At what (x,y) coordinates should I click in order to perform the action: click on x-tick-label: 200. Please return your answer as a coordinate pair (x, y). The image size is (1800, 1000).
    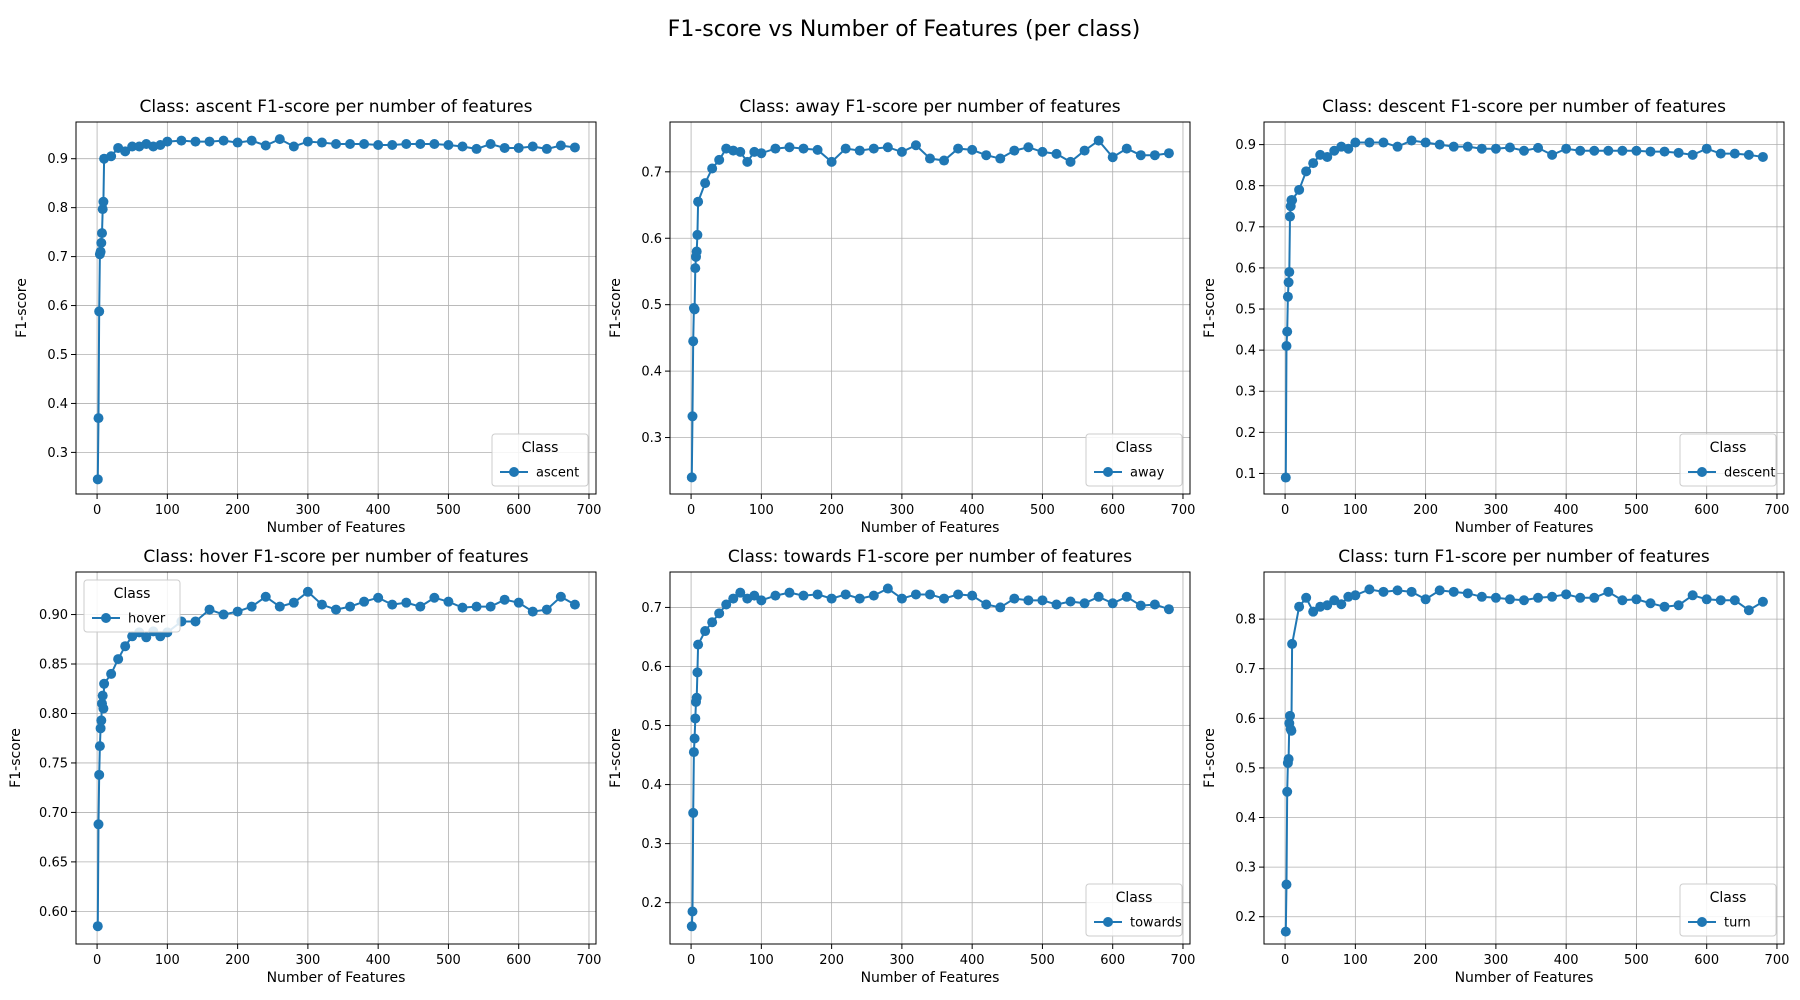
    Looking at the image, I should click on (831, 510).